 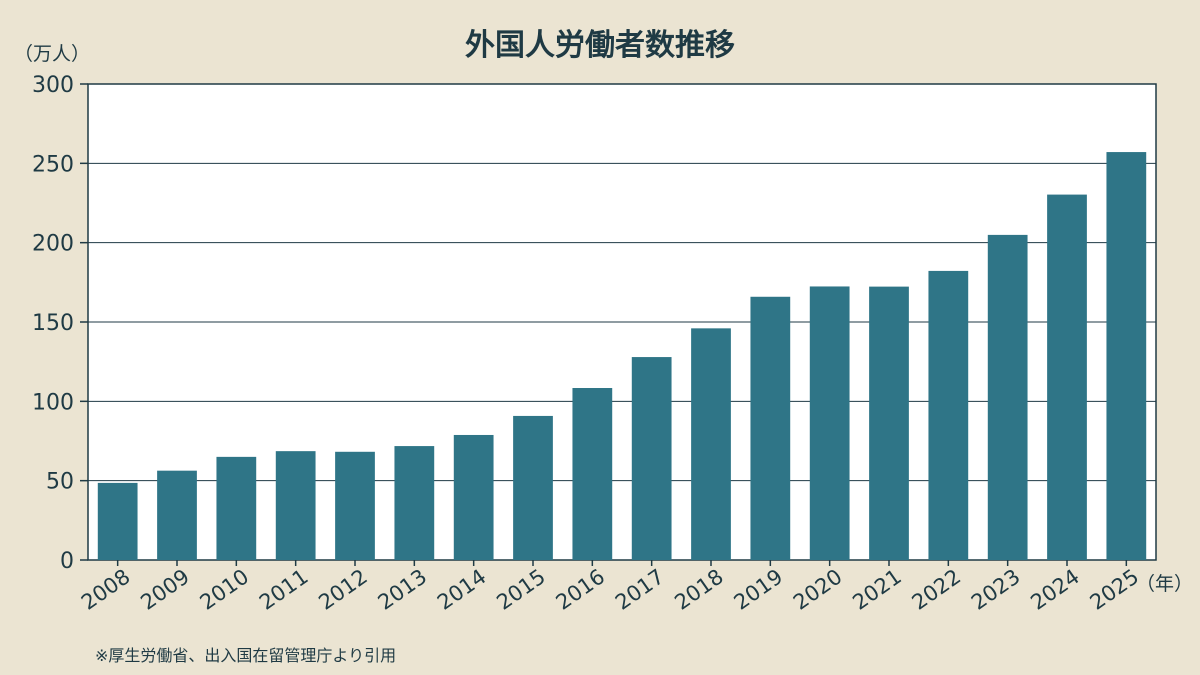 What do you see at coordinates (1055, 589) in the screenshot?
I see `x-tick-label: 2024` at bounding box center [1055, 589].